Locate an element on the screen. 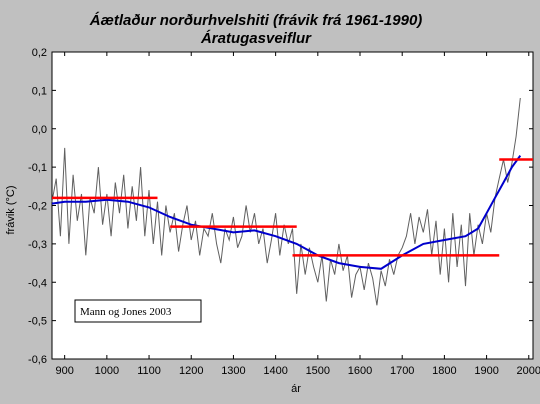  annotation-box is located at coordinates (138, 311).